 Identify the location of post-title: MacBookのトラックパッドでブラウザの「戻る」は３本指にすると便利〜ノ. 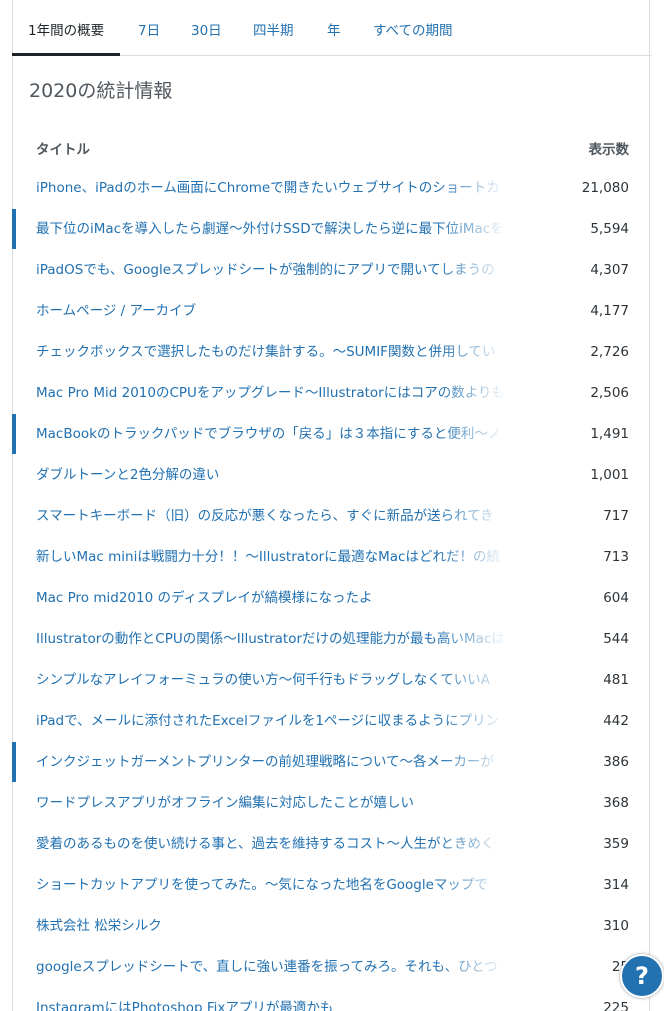
(269, 434).